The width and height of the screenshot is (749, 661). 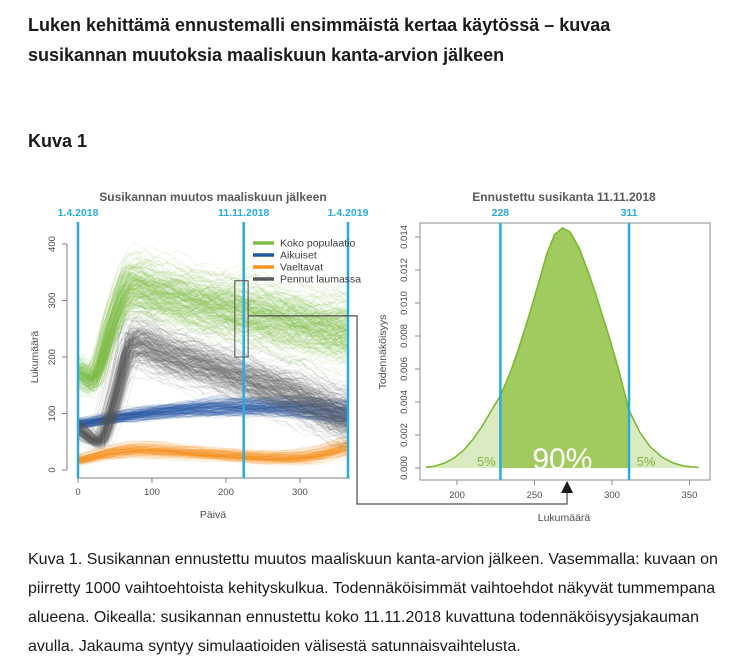 I want to click on connector-line, so click(x=408, y=410).